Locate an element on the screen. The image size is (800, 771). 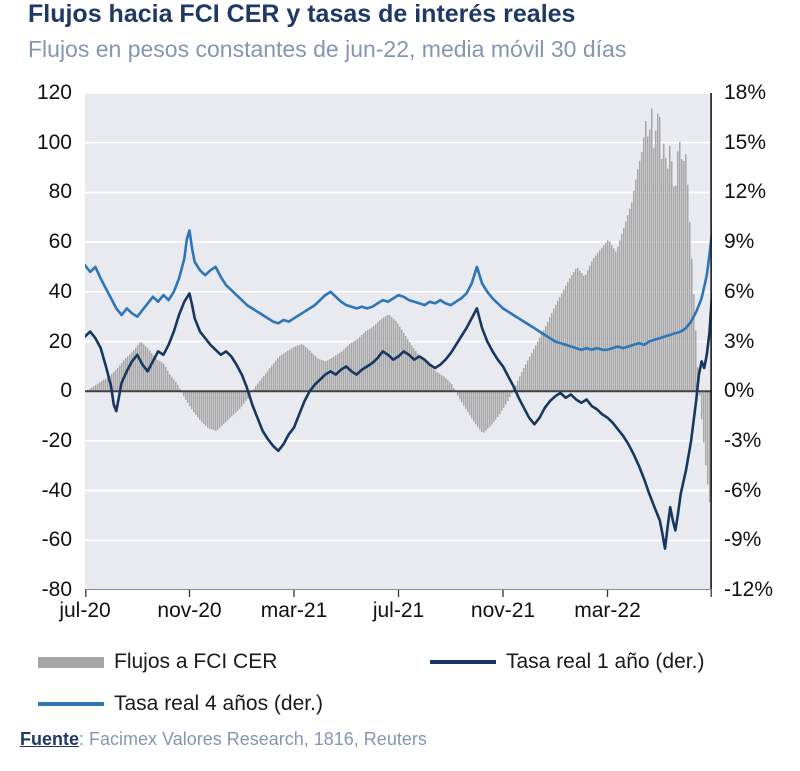
legend-item-tasa-4-anos: Tasa real 4 años (der.) is located at coordinates (180, 704).